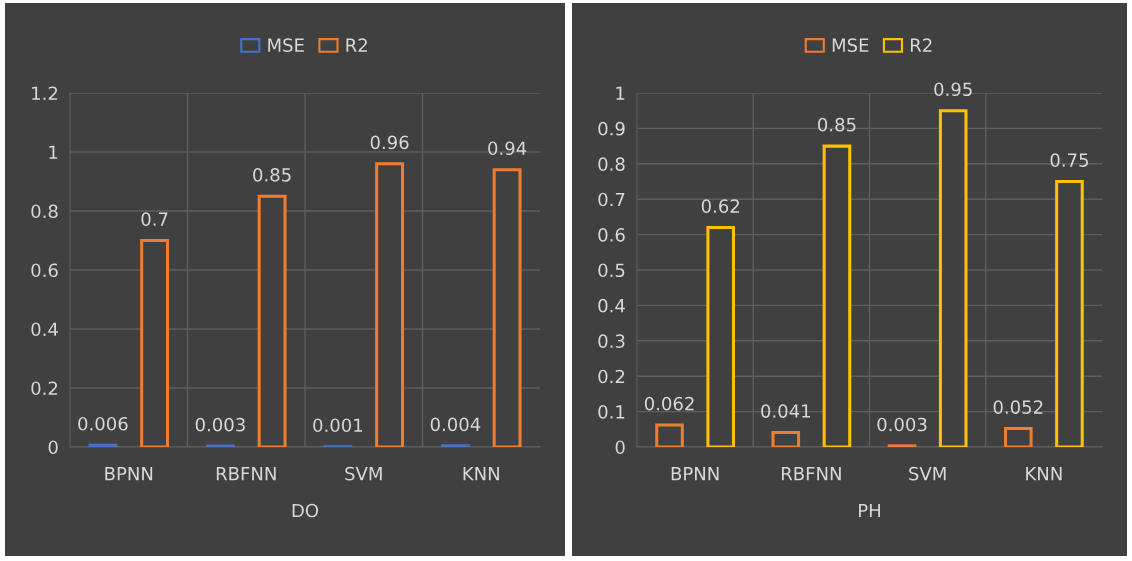  I want to click on data-label: 0.94, so click(507, 148).